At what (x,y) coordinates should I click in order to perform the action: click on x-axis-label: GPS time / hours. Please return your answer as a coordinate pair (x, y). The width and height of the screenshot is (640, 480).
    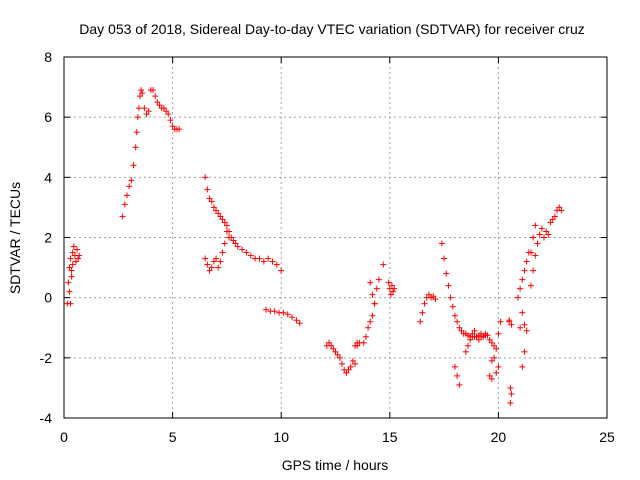
    Looking at the image, I should click on (335, 465).